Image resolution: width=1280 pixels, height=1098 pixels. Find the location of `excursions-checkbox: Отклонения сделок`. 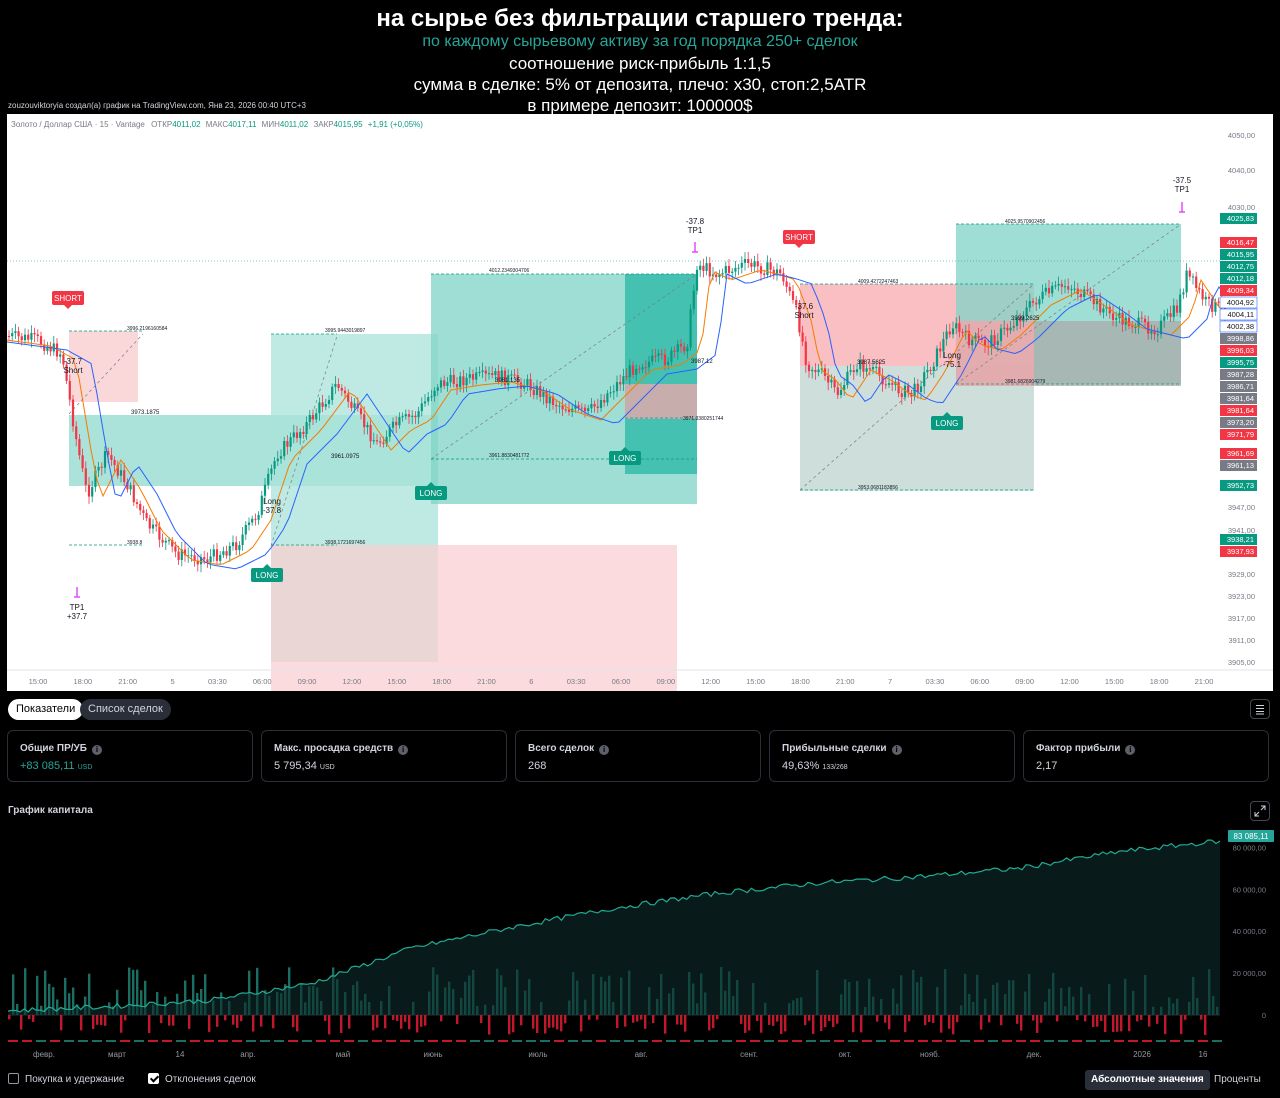

excursions-checkbox: Отклонения сделок is located at coordinates (202, 1079).